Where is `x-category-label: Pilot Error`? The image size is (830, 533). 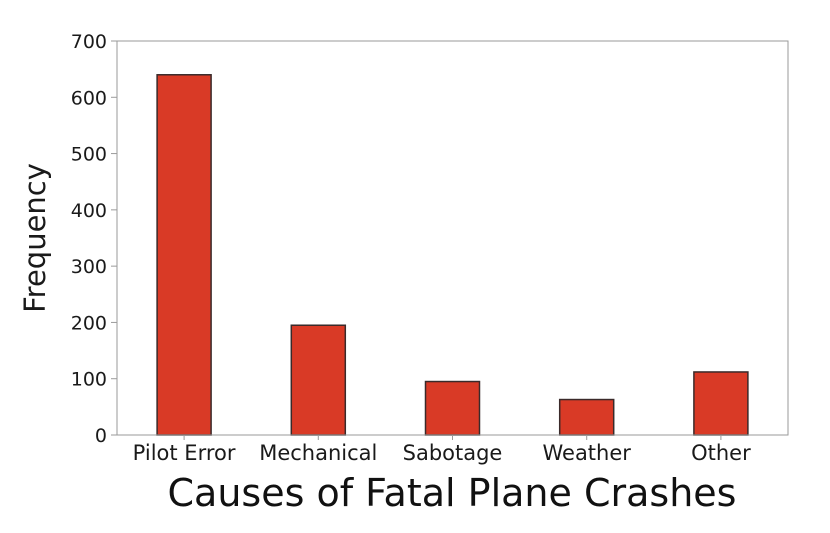
x-category-label: Pilot Error is located at coordinates (184, 453).